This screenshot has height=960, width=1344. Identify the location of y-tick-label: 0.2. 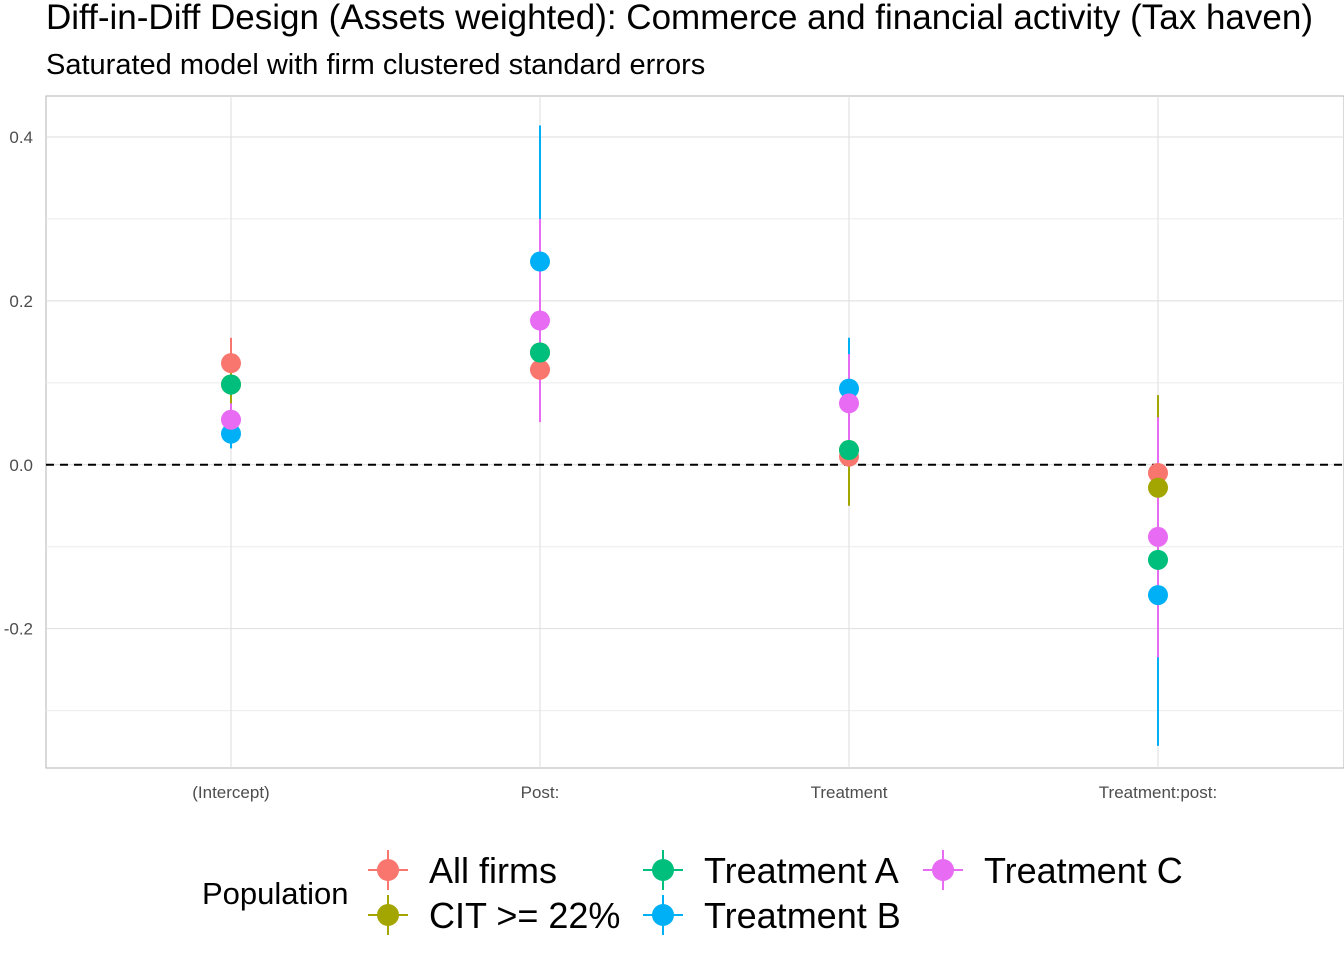
(21, 301).